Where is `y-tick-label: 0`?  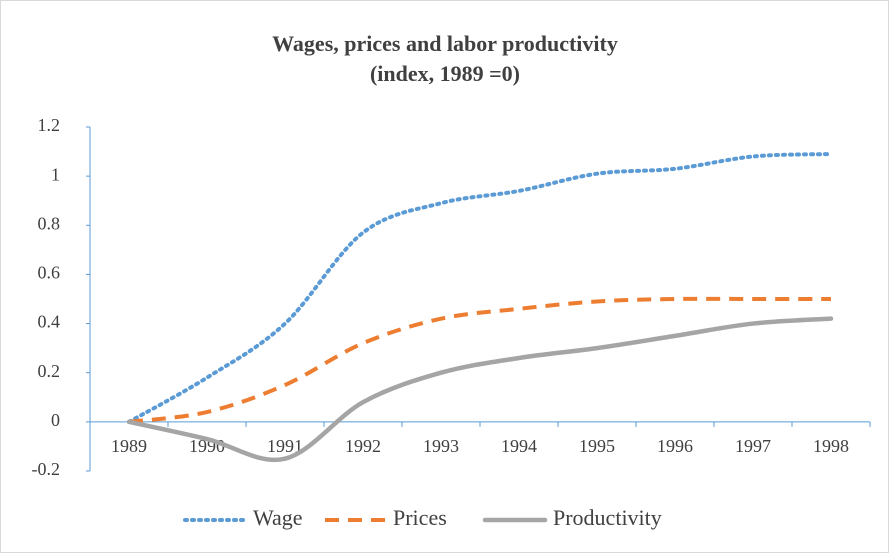
y-tick-label: 0 is located at coordinates (55, 420).